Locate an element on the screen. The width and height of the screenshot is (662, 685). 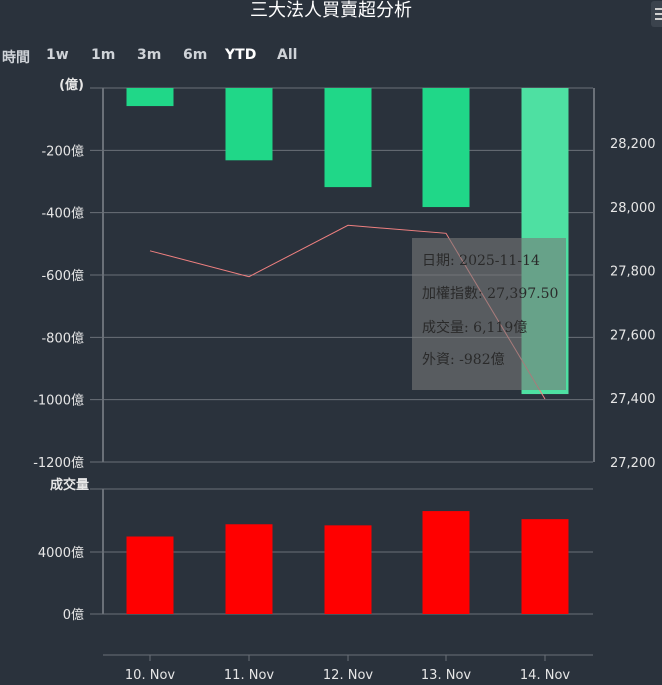
chart-menu-button is located at coordinates (656, 14).